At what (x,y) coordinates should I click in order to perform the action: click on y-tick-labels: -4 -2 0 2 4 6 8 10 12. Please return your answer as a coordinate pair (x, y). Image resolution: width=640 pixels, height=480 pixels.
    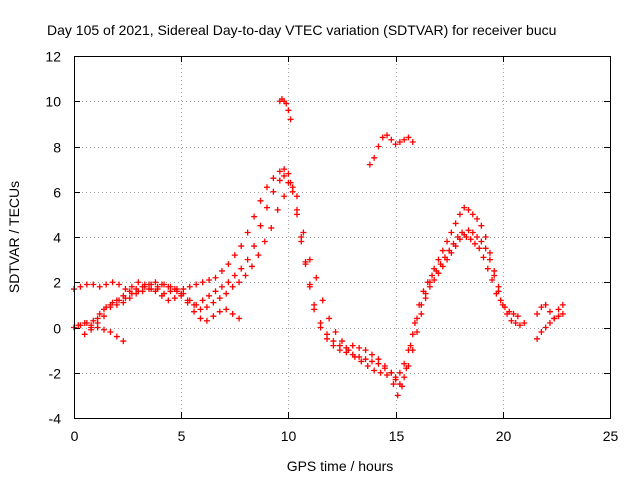
    Looking at the image, I should click on (53, 238).